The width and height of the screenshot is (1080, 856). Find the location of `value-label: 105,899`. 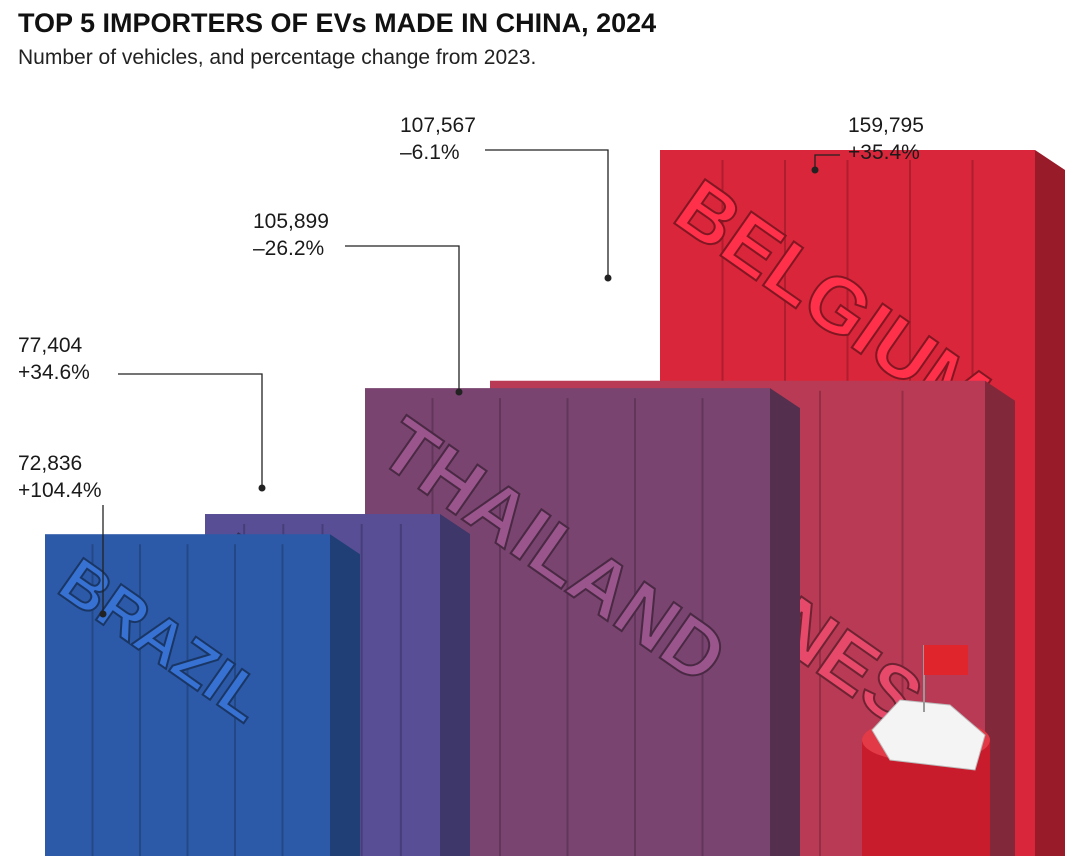

value-label: 105,899 is located at coordinates (291, 221).